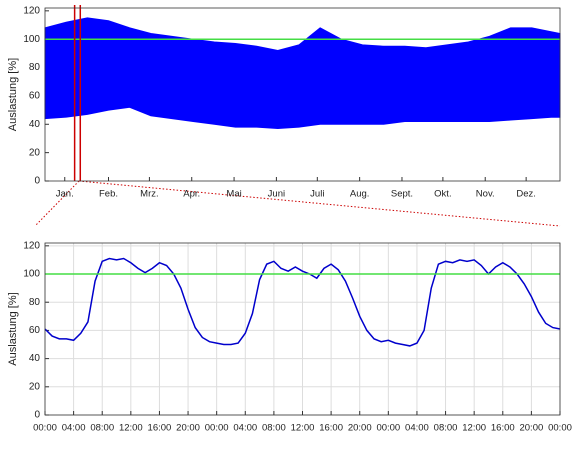  What do you see at coordinates (526, 194) in the screenshot?
I see `x-tick-label: Dez.` at bounding box center [526, 194].